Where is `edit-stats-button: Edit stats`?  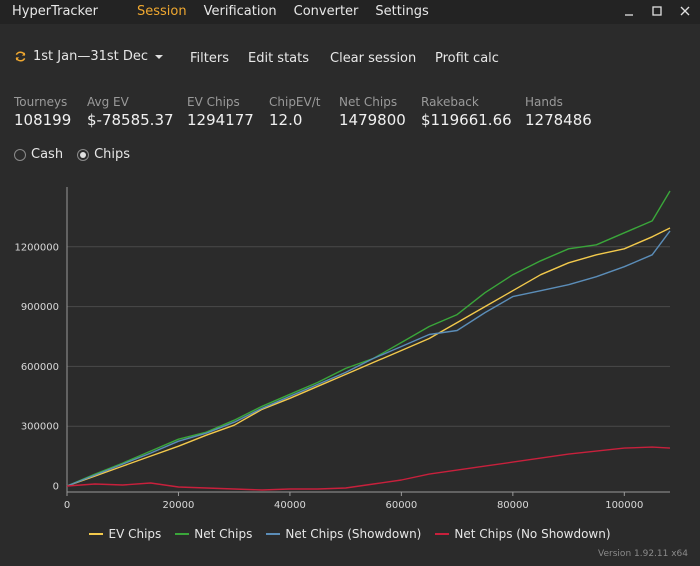
edit-stats-button: Edit stats is located at coordinates (279, 58).